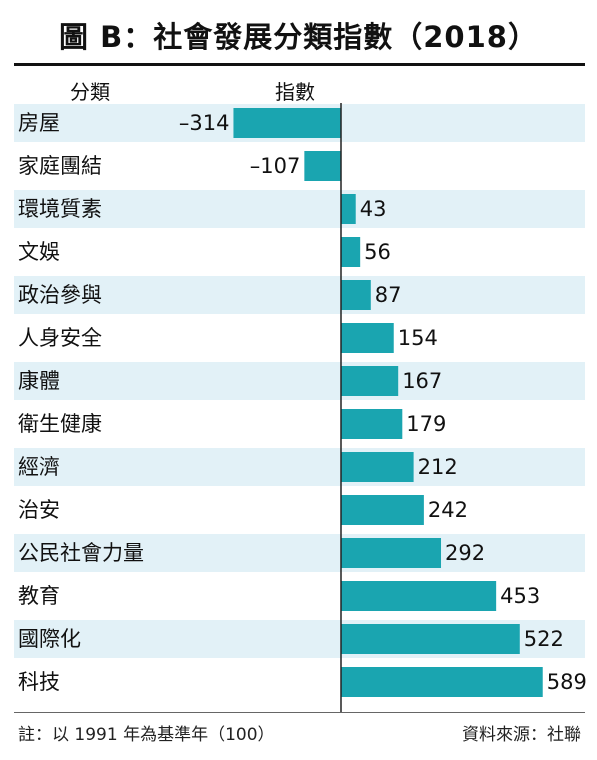 This screenshot has width=597, height=760. I want to click on category-label: 衛生健康, so click(60, 424).